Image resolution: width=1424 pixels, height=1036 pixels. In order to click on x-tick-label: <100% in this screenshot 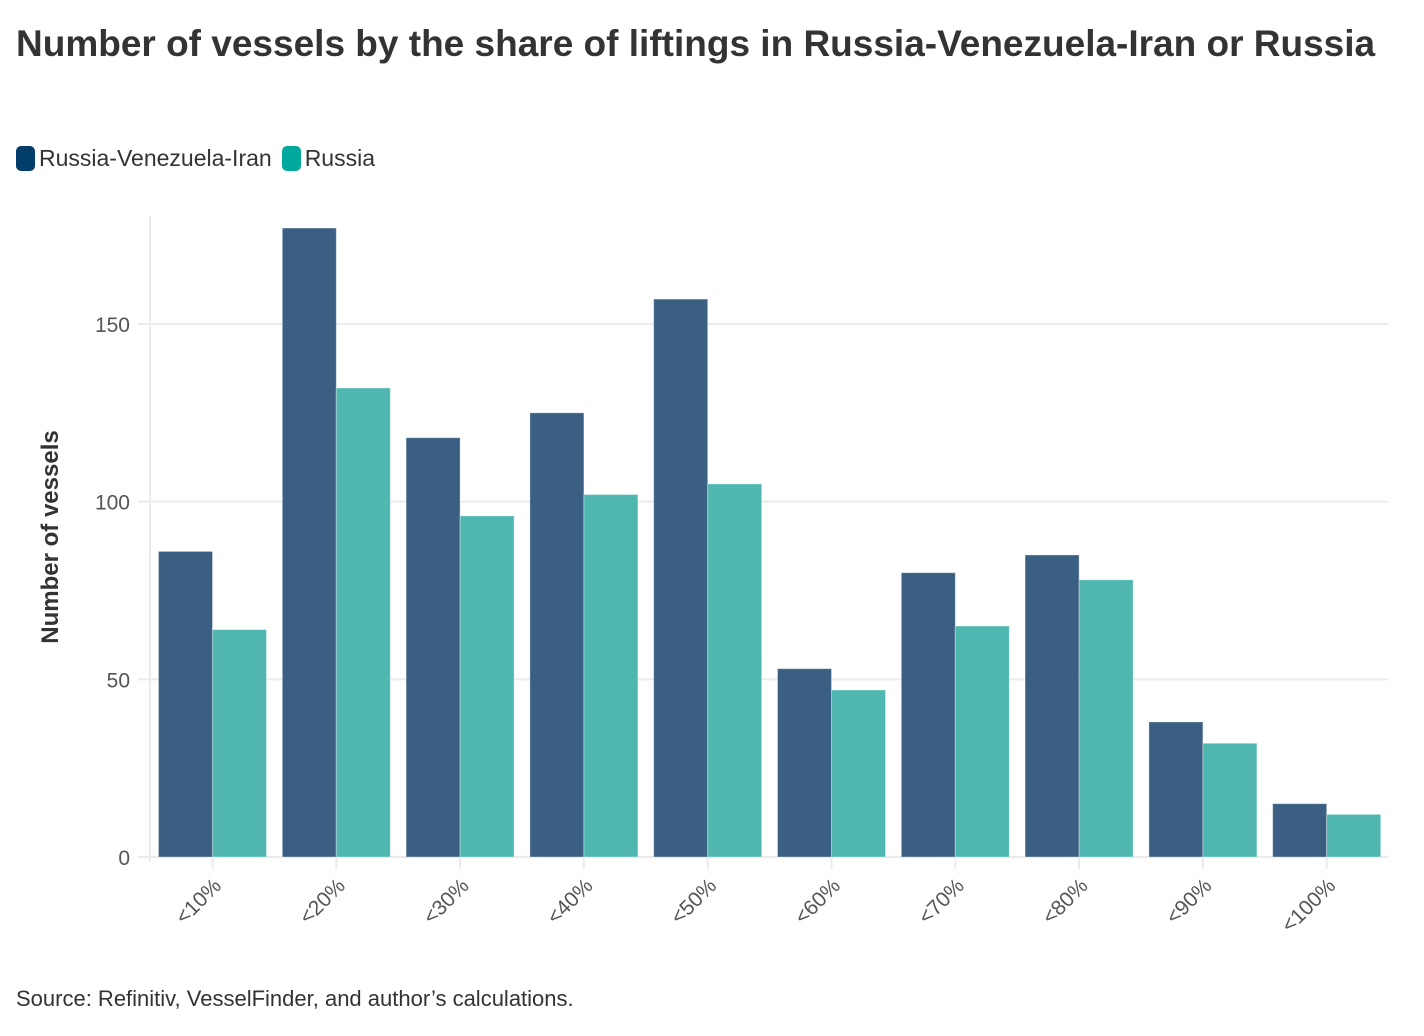, I will do `click(1308, 905)`.